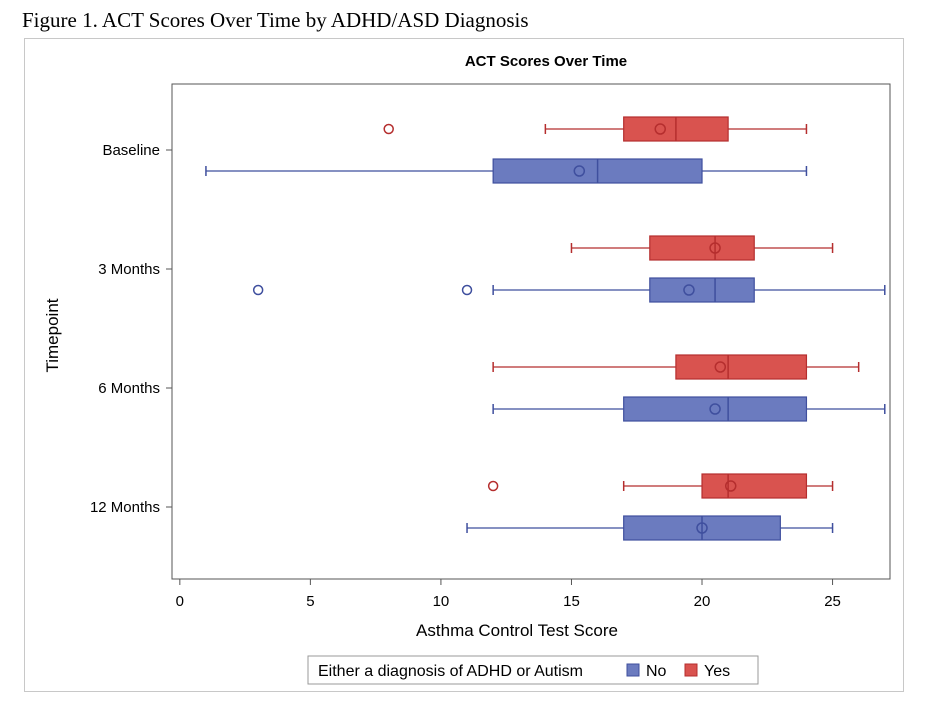 The width and height of the screenshot is (936, 724). What do you see at coordinates (52, 335) in the screenshot?
I see `y-axis-label: Timepoint` at bounding box center [52, 335].